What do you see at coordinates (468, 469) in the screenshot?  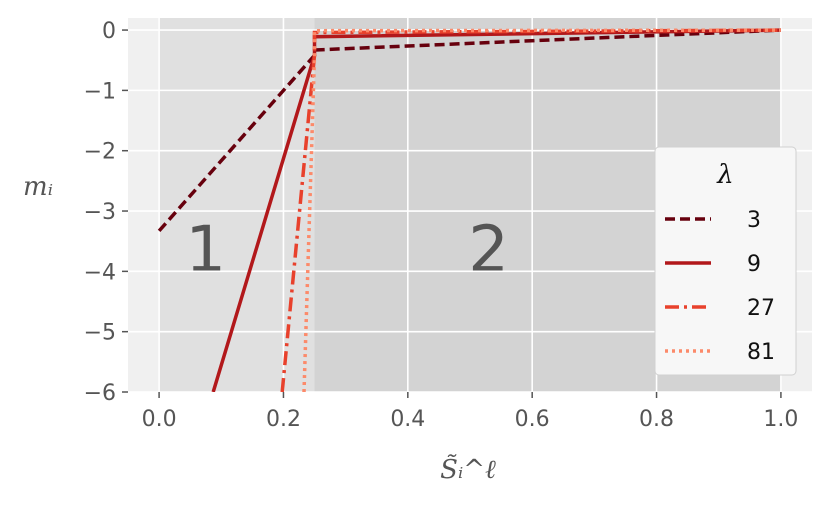 I see `x-axis-label: S̃ᵢ^ℓ` at bounding box center [468, 469].